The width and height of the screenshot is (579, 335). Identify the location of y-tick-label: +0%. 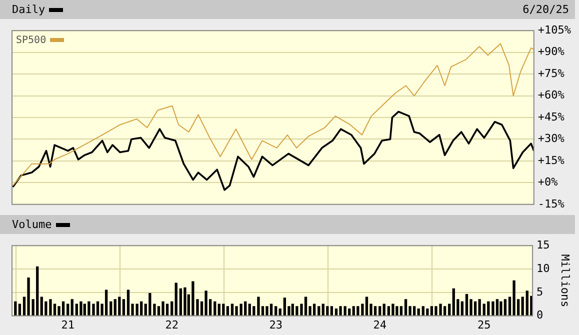
(548, 182).